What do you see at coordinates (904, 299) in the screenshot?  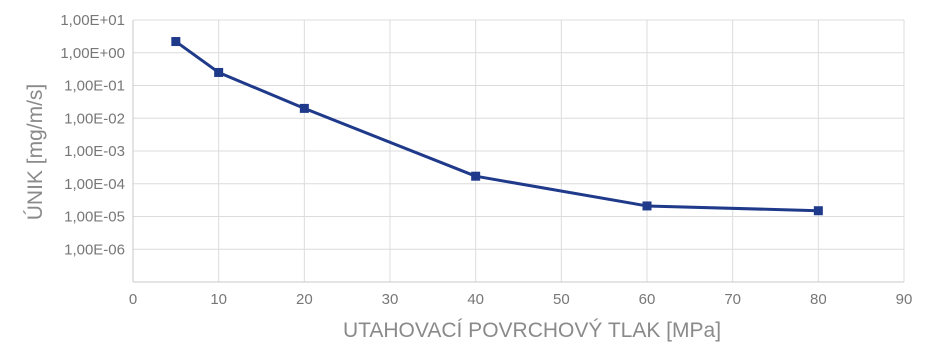 I see `x-tick-label: 90` at bounding box center [904, 299].